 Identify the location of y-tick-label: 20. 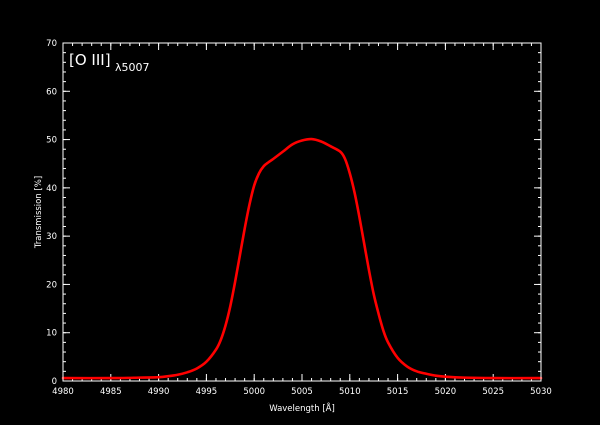
(51, 285).